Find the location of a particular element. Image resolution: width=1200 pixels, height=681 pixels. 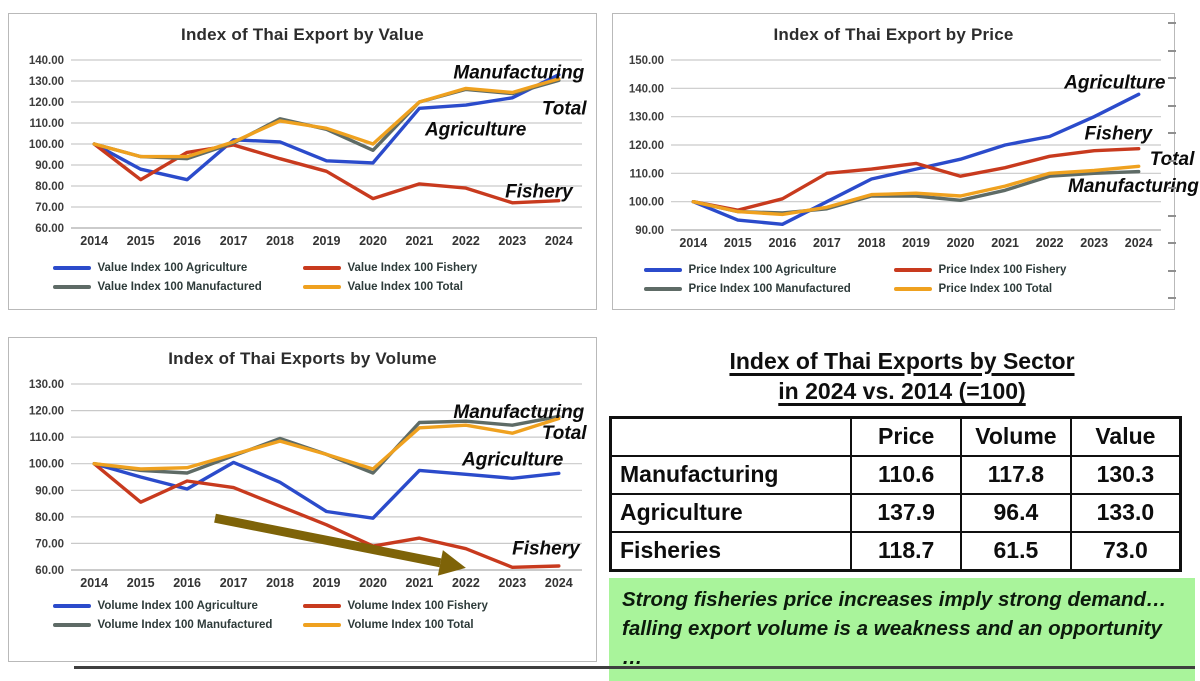

svg-text: 80.00 is located at coordinates (49, 187).